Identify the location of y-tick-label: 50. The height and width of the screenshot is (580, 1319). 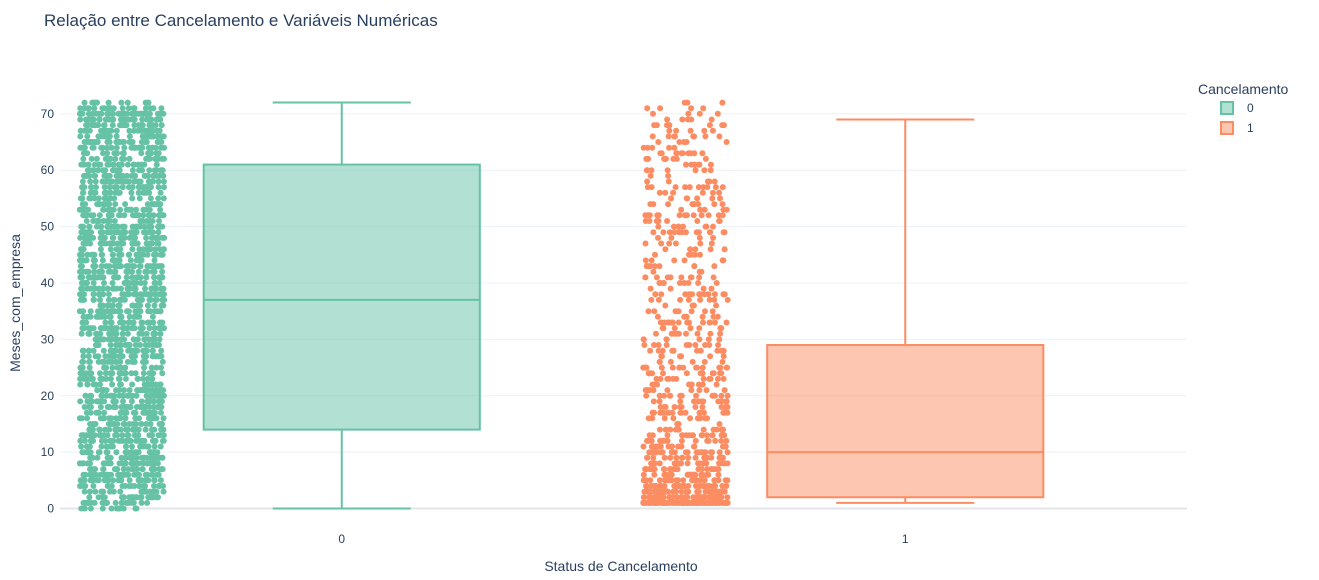
(48, 227).